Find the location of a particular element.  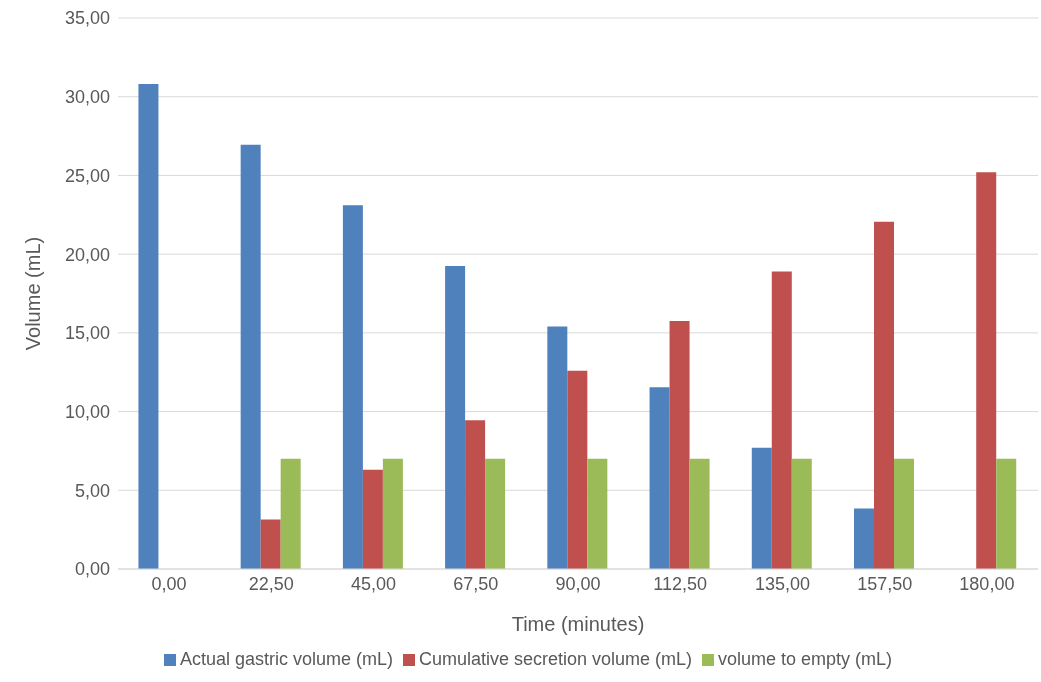

y-tick-label: 20,00 is located at coordinates (87, 254).